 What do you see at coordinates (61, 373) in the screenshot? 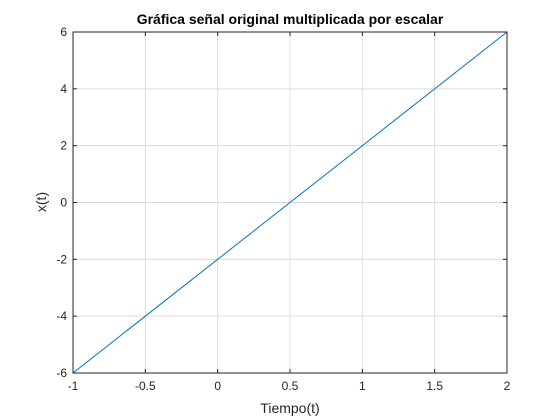
I see `y-tick-label: -6` at bounding box center [61, 373].